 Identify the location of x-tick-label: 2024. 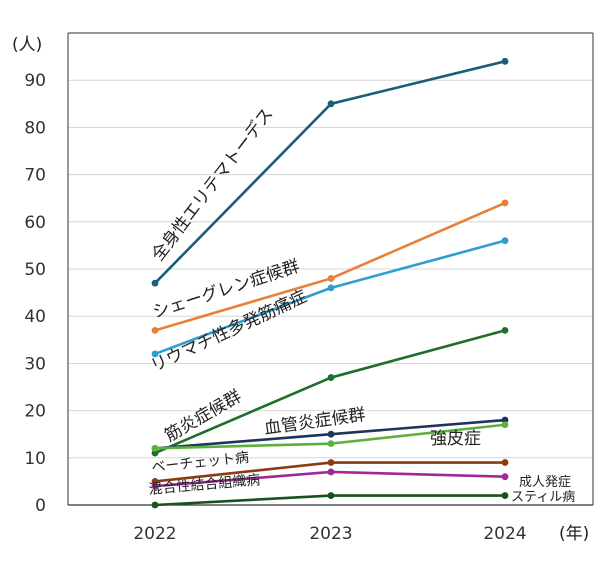
(504, 534).